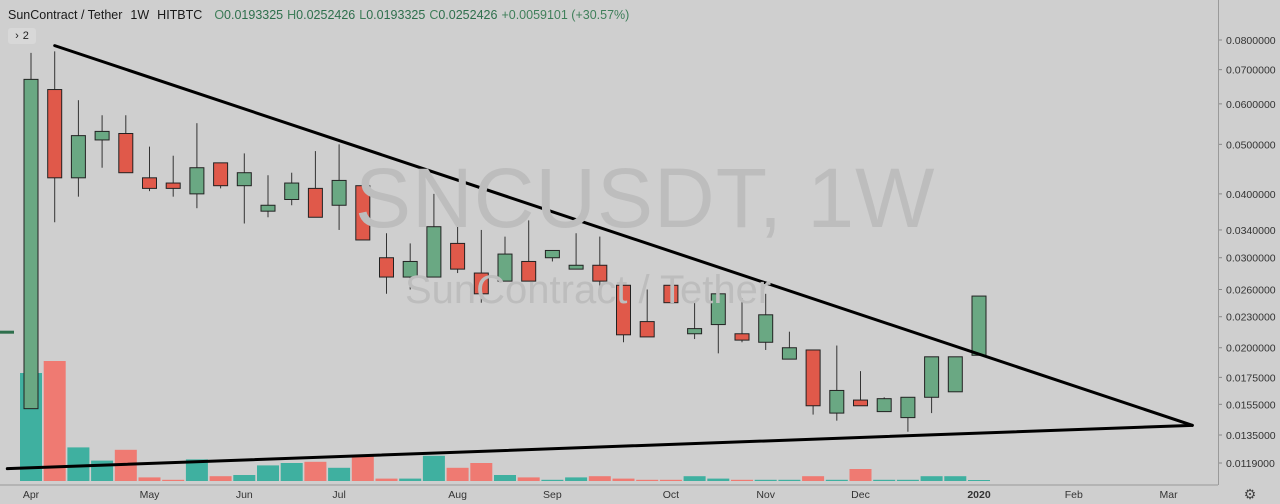  I want to click on price-tick-label: 0.0200000, so click(1251, 349).